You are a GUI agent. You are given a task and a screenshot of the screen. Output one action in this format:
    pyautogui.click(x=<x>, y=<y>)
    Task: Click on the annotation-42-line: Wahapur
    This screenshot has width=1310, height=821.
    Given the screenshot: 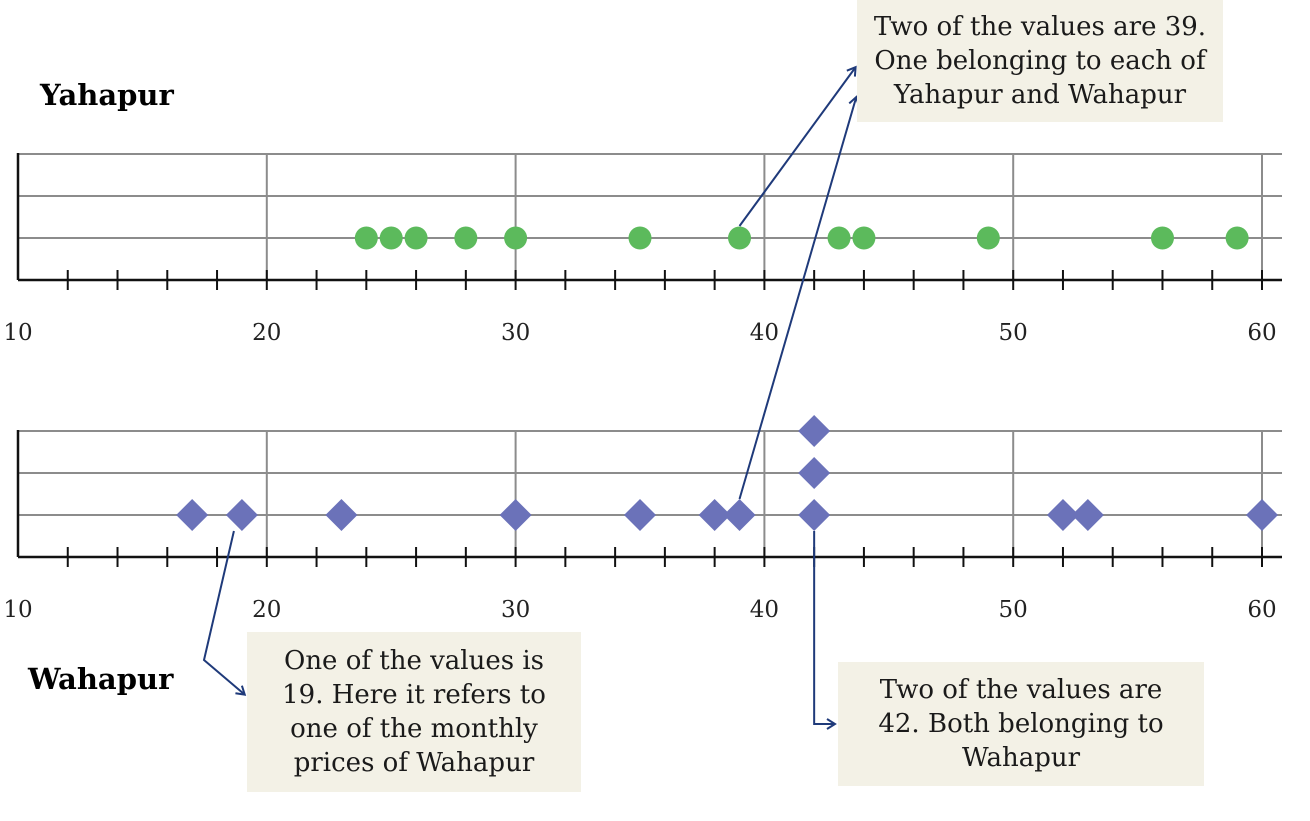 What is the action you would take?
    pyautogui.click(x=1021, y=758)
    